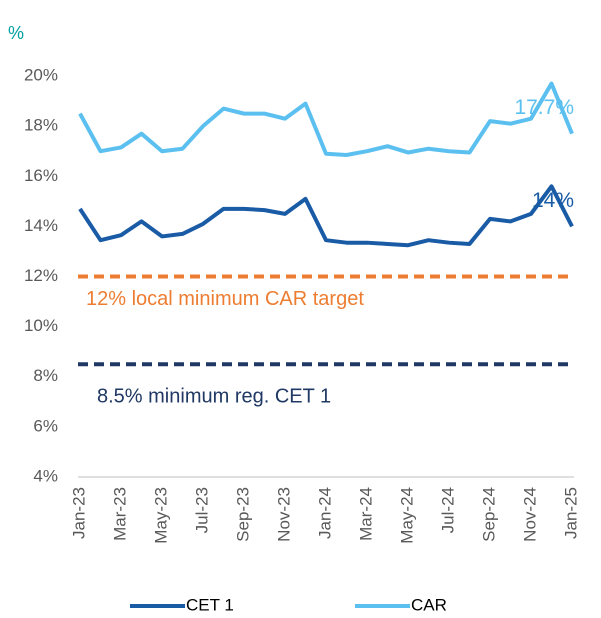  What do you see at coordinates (365, 514) in the screenshot?
I see `x-tick-label: Mar-24` at bounding box center [365, 514].